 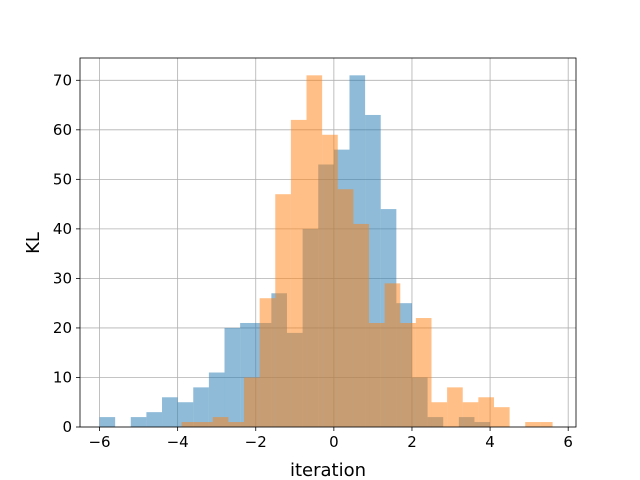 What do you see at coordinates (62, 377) in the screenshot?
I see `y-tick-label: 10` at bounding box center [62, 377].